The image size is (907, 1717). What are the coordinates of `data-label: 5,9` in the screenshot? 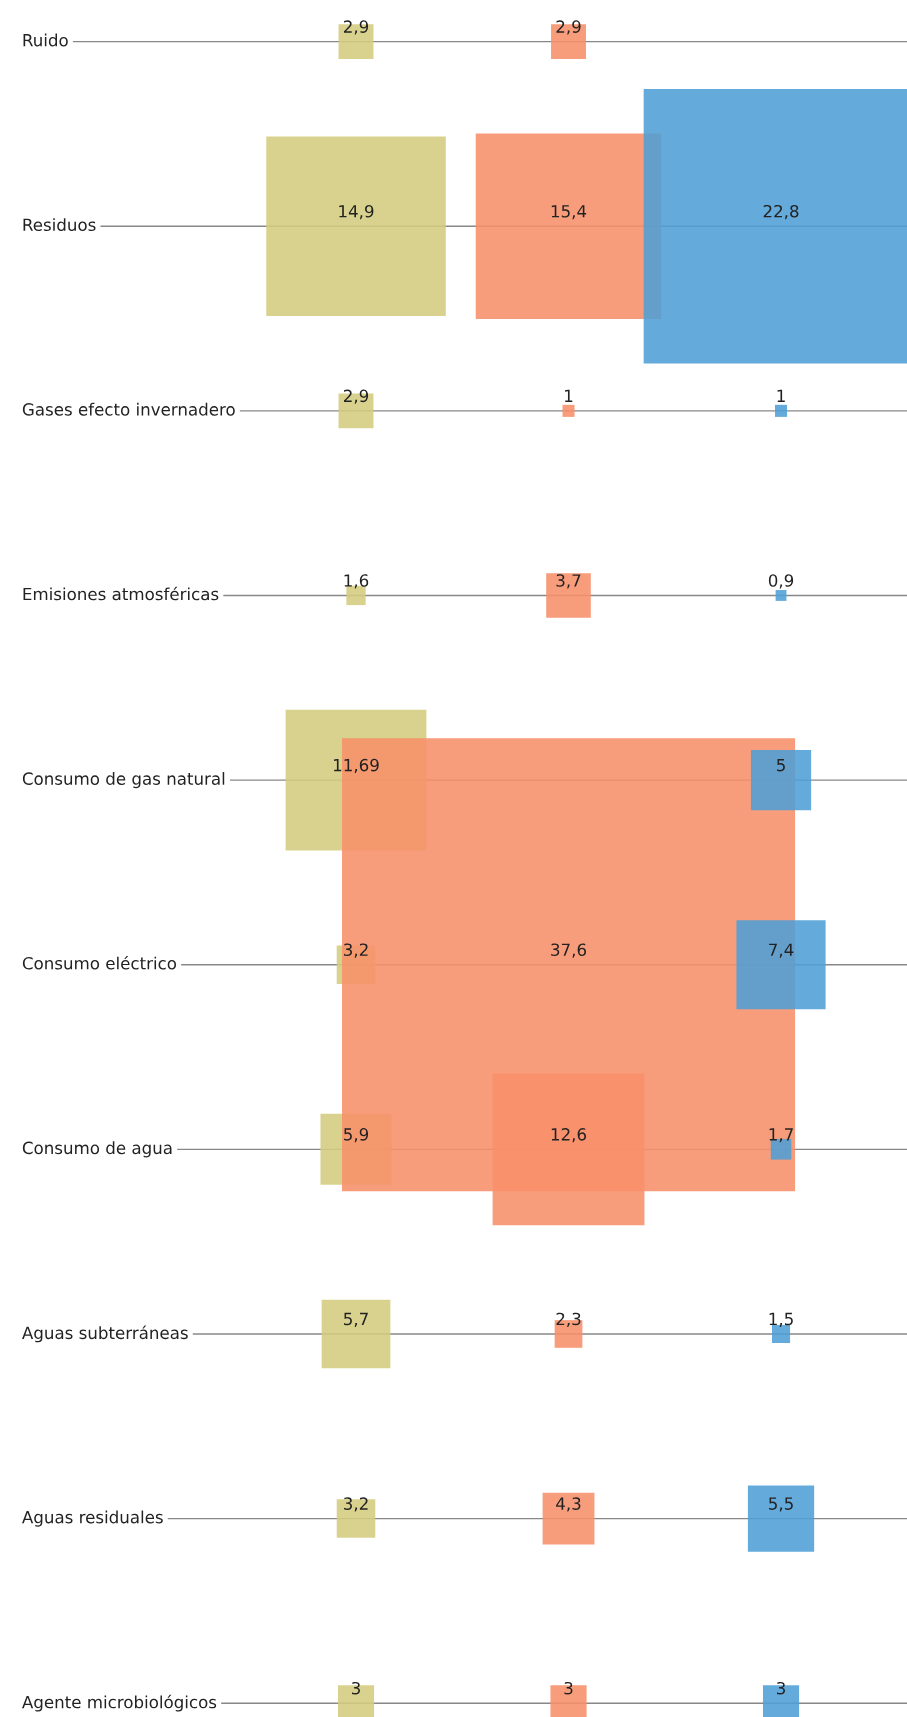 It's located at (356, 1135).